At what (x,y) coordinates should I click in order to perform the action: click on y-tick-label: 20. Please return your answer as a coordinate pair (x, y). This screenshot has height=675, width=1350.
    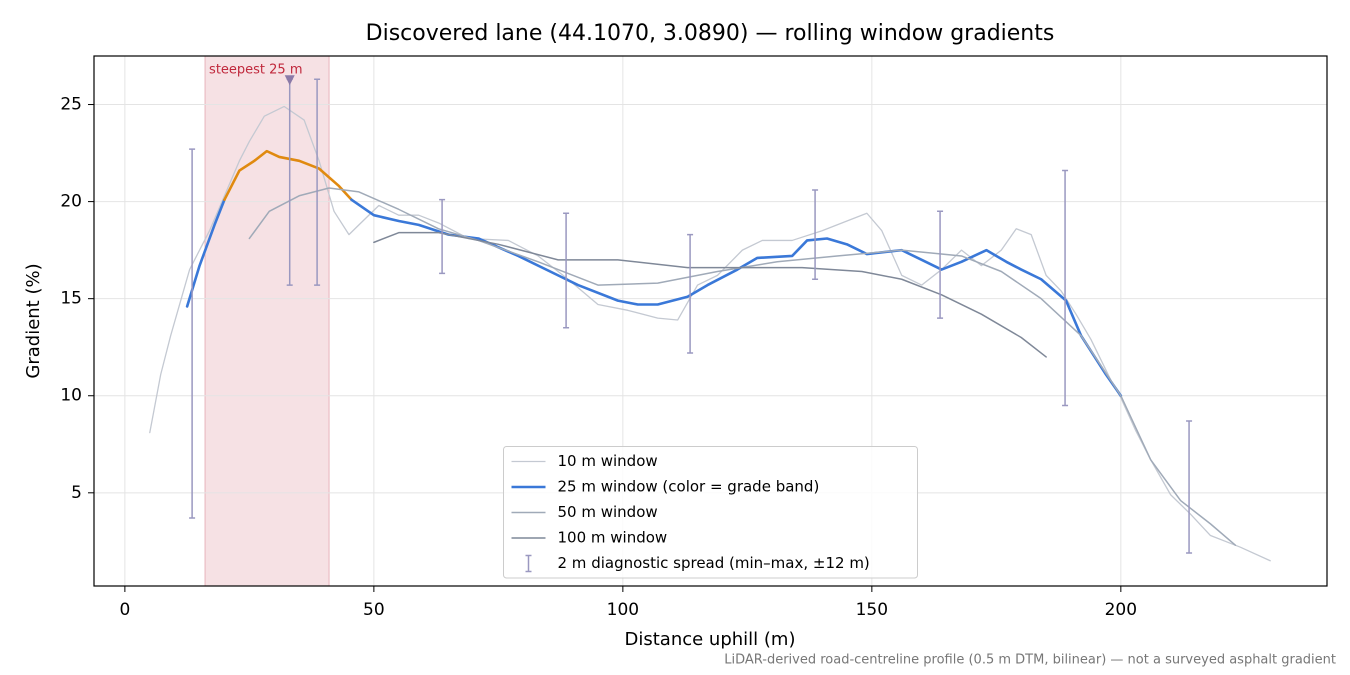
    Looking at the image, I should click on (71, 202).